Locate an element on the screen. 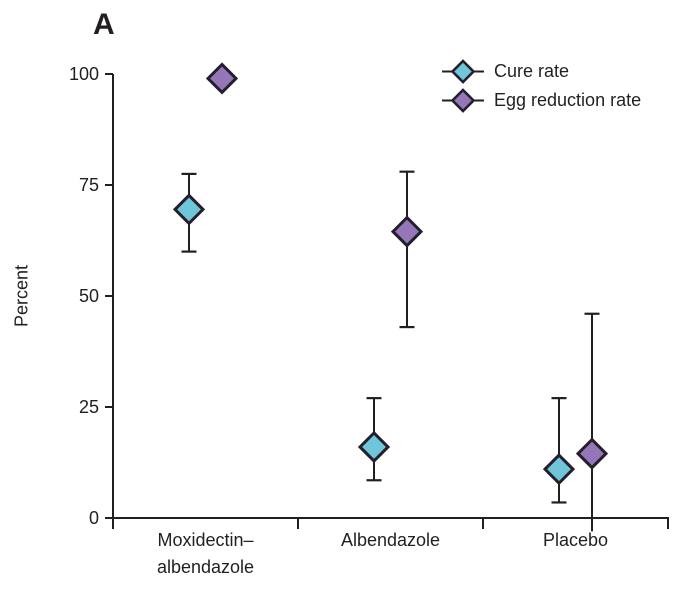 This screenshot has height=612, width=682. legend-item-egg-reduction-rate: Egg reduction rate is located at coordinates (540, 100).